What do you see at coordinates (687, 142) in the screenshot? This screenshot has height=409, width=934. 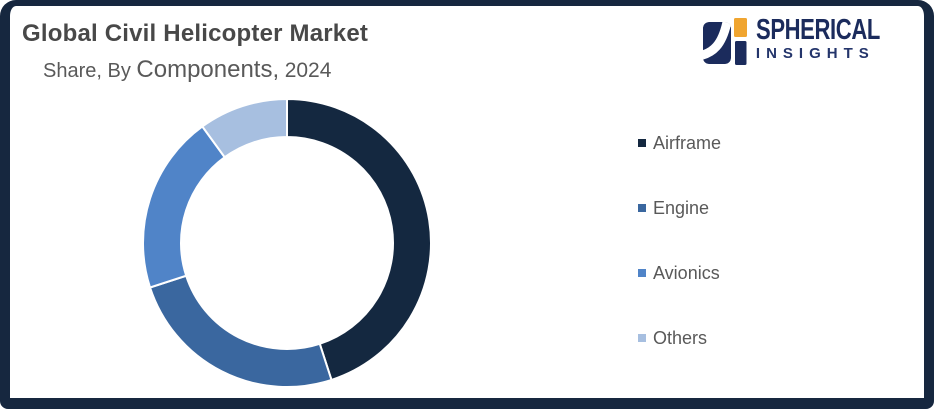 I see `legend-label: Airframe` at bounding box center [687, 142].